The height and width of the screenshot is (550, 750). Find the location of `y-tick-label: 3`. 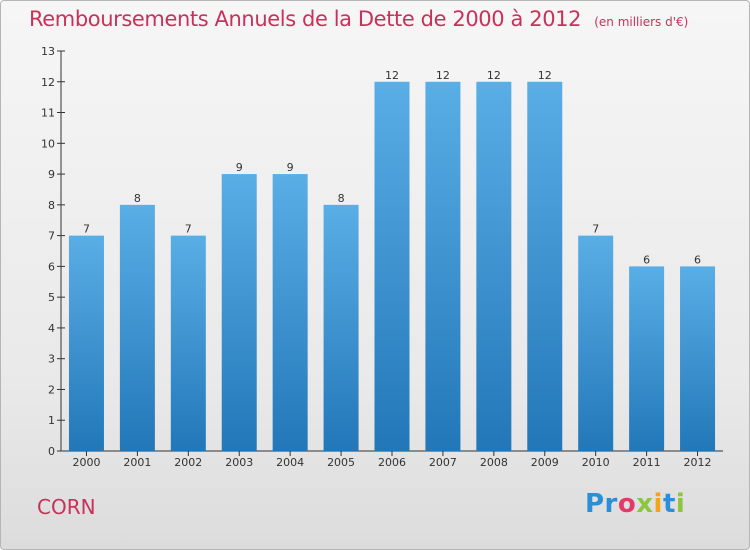

y-tick-label: 3 is located at coordinates (51, 359).